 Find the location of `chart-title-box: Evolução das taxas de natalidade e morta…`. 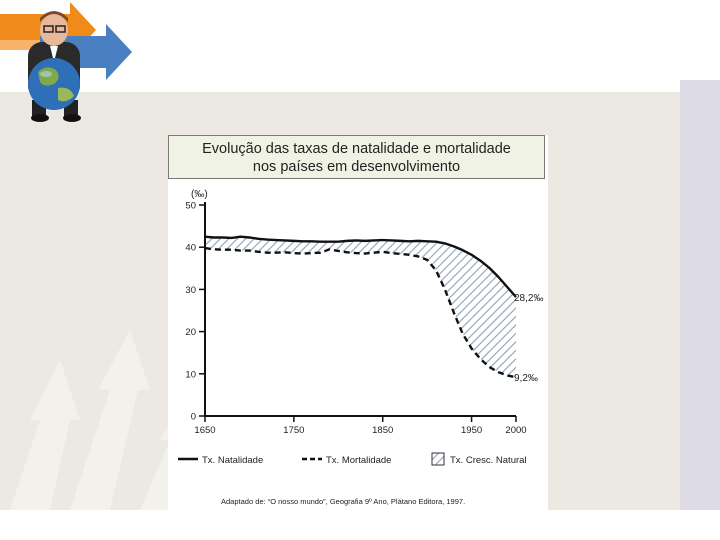

chart-title-box: Evolução das taxas de natalidade e morta… is located at coordinates (356, 157).